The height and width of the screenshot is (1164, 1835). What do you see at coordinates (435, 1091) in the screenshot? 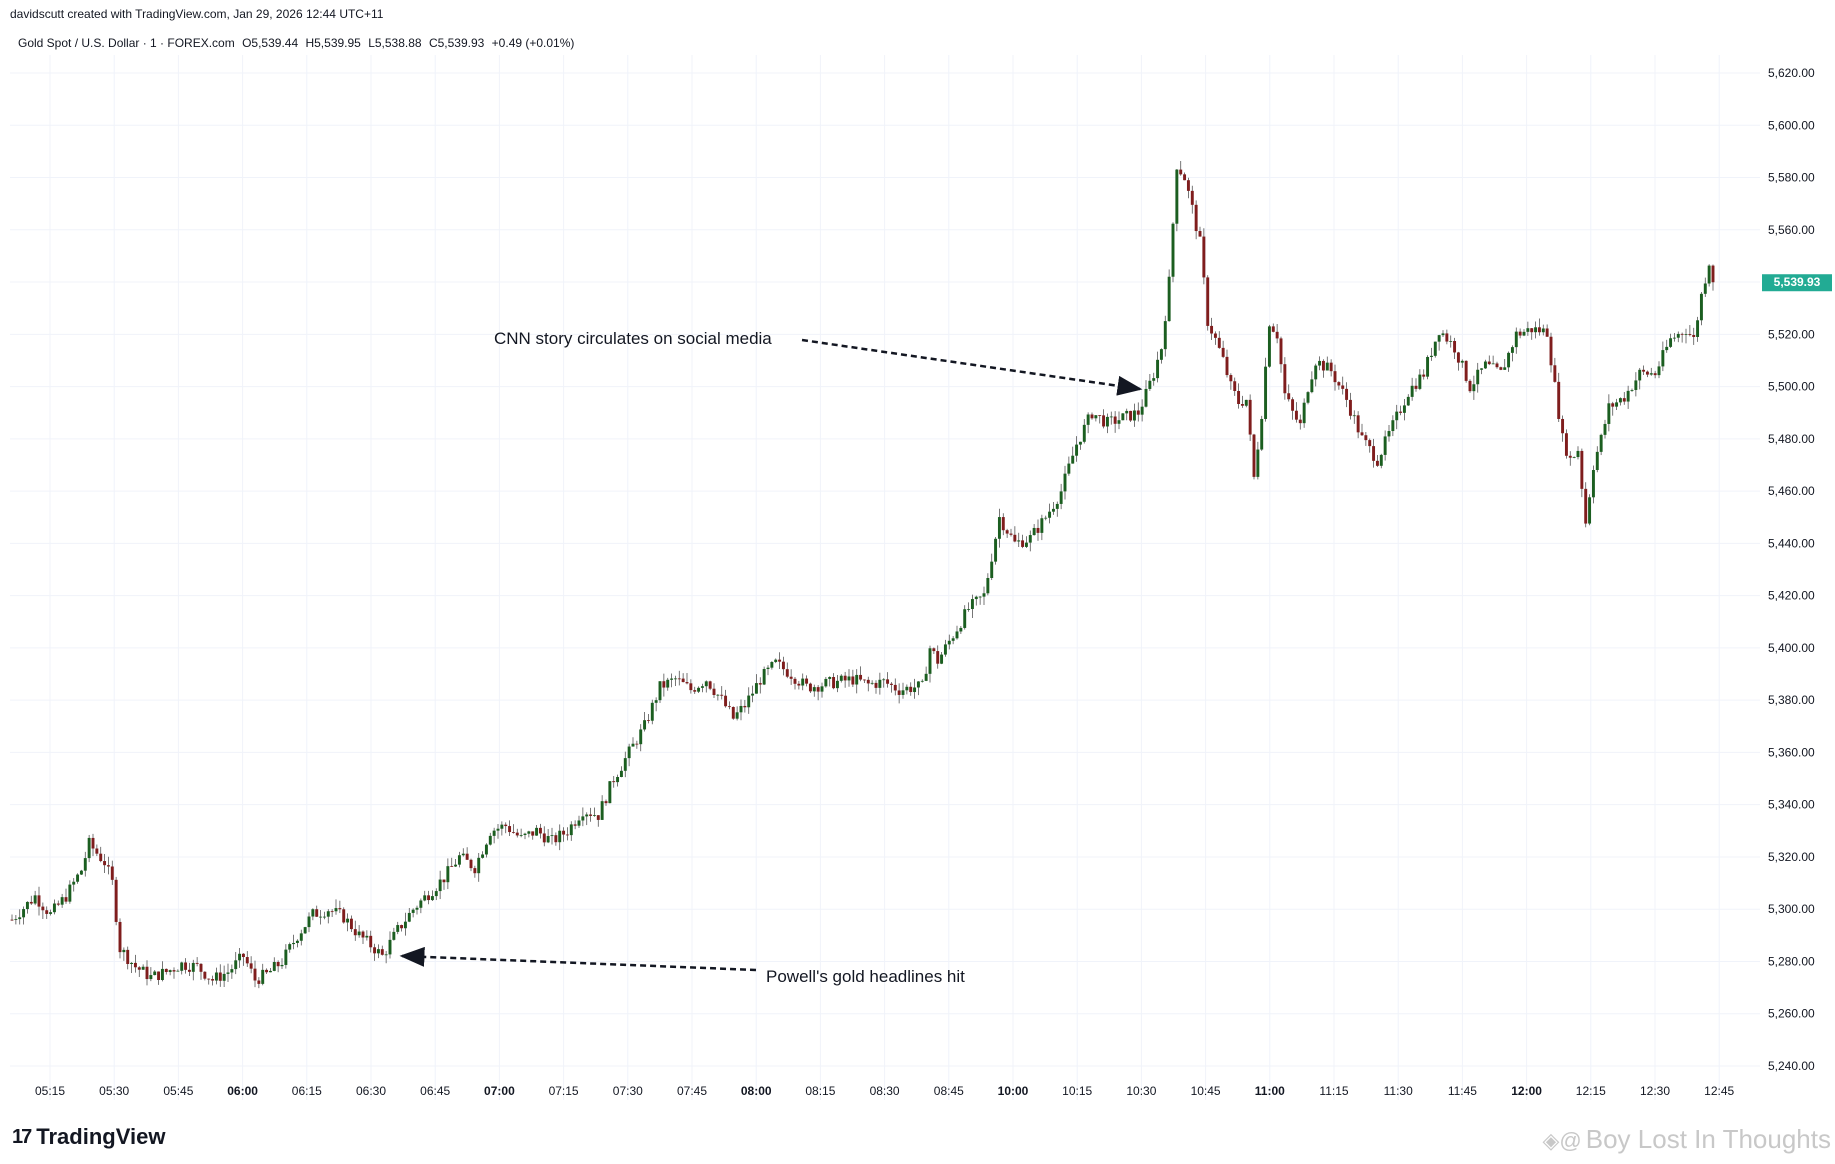
I see `x-tick-label: 06:45` at bounding box center [435, 1091].